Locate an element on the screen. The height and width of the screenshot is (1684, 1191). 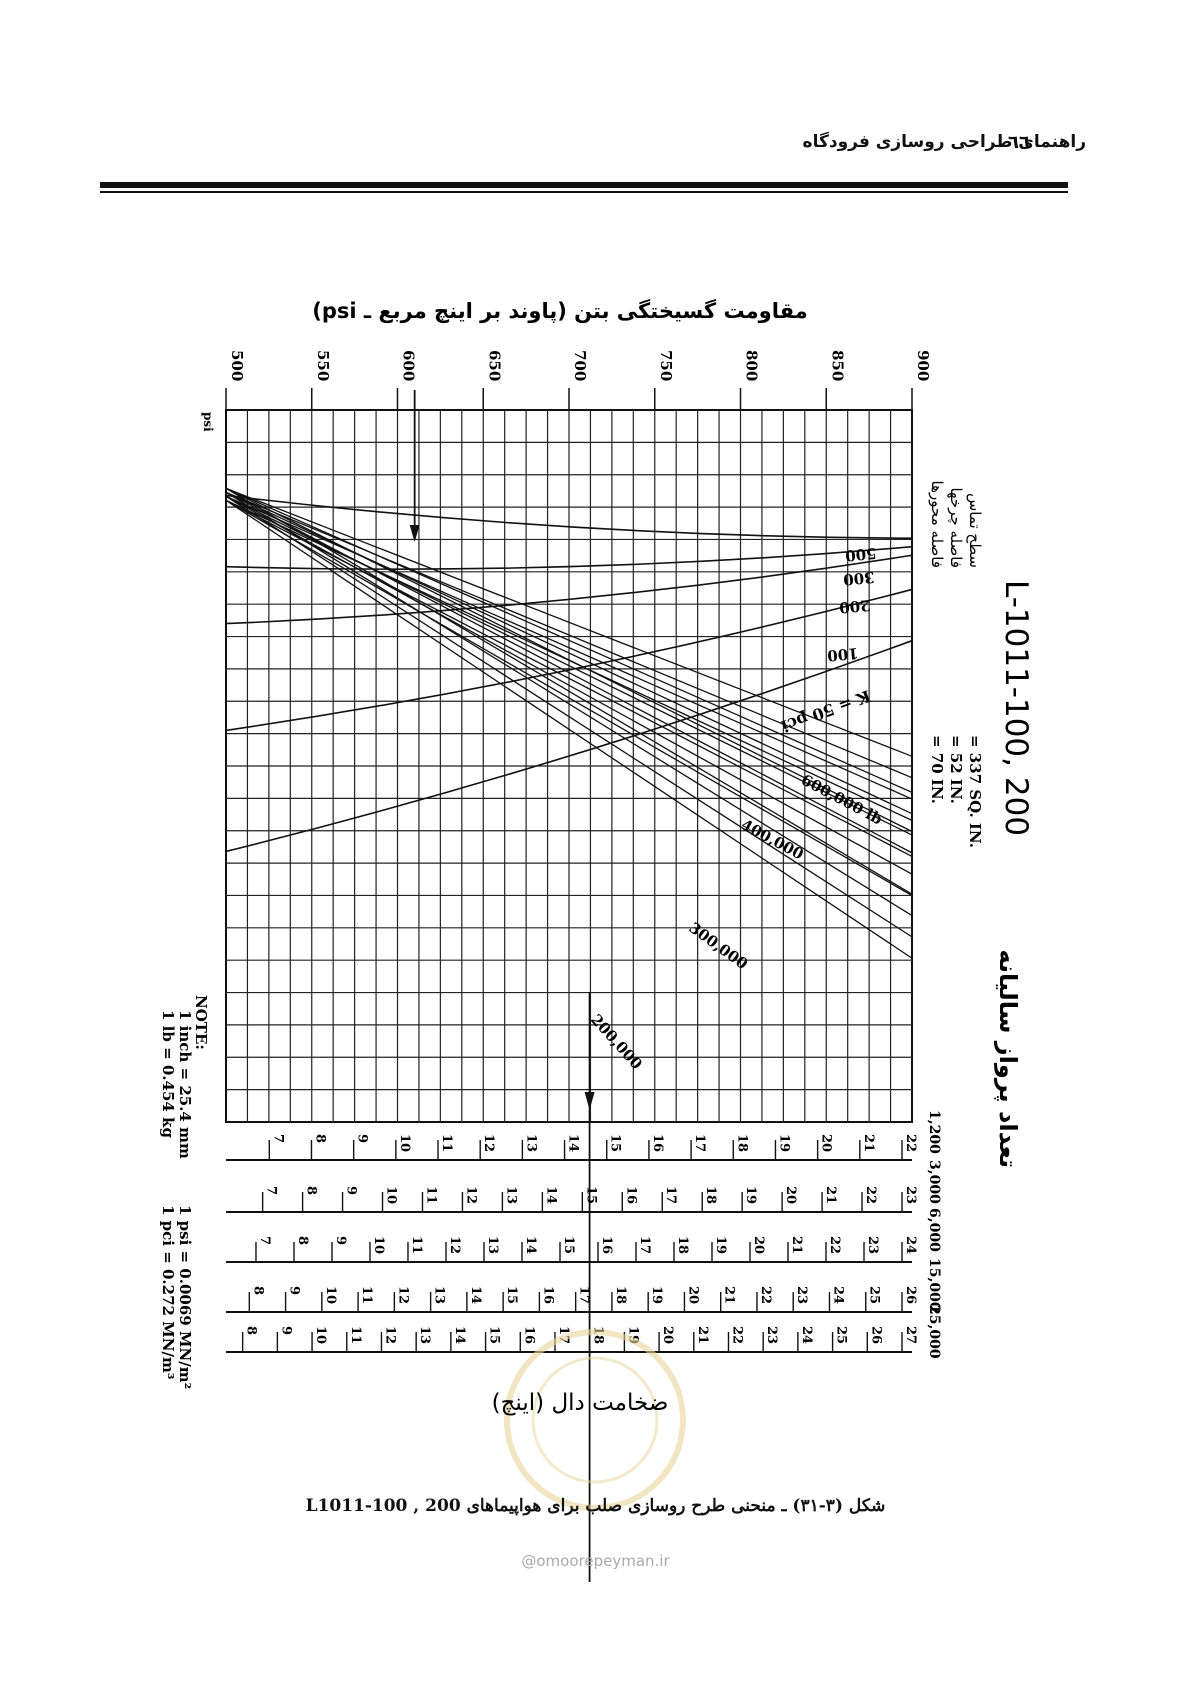
load-label: 300,000 is located at coordinates (718, 946).